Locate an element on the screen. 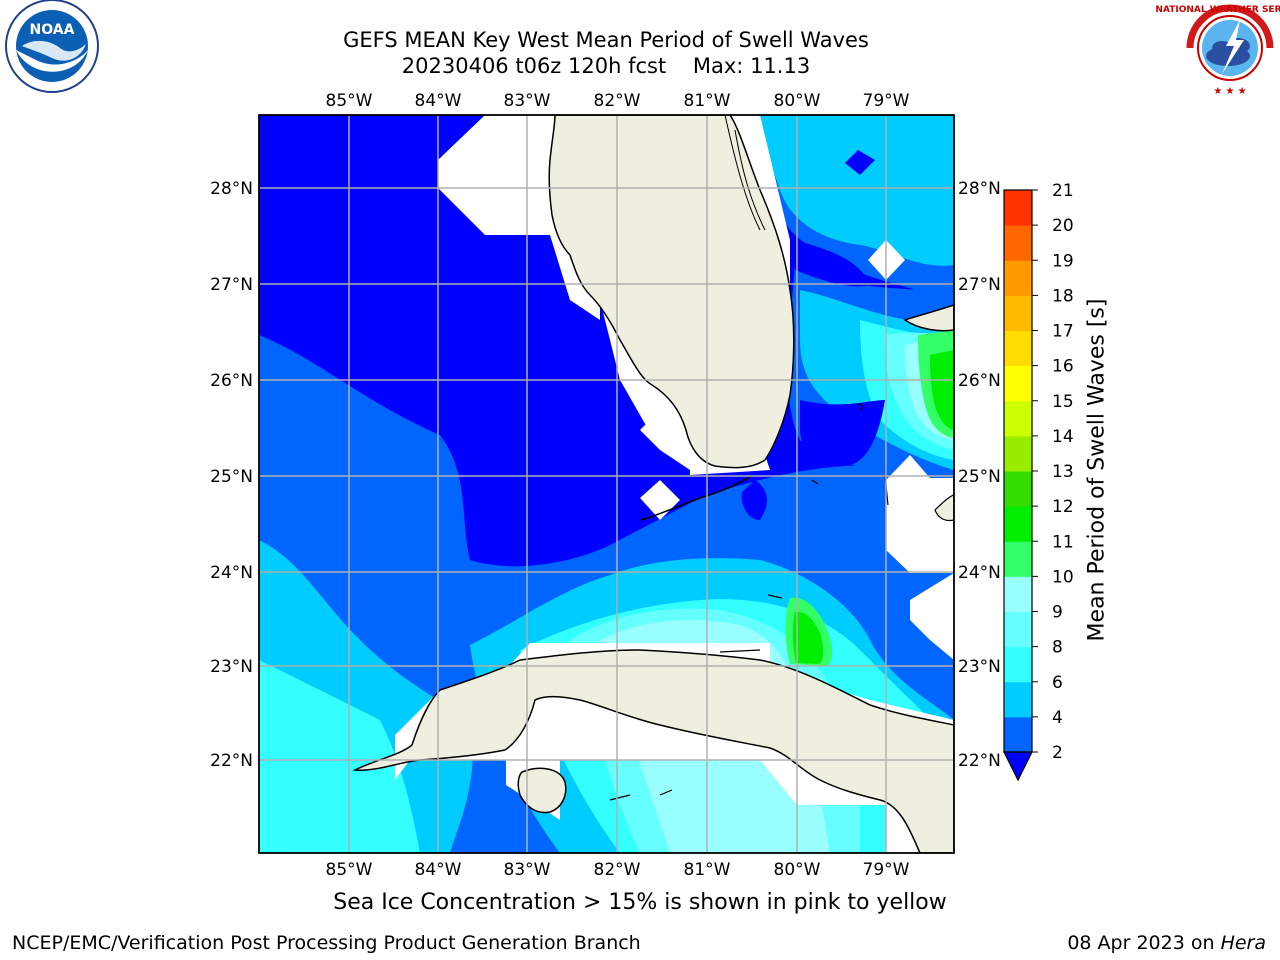 This screenshot has width=1280, height=960. colorbar-tick-label: 6 is located at coordinates (1057, 683).